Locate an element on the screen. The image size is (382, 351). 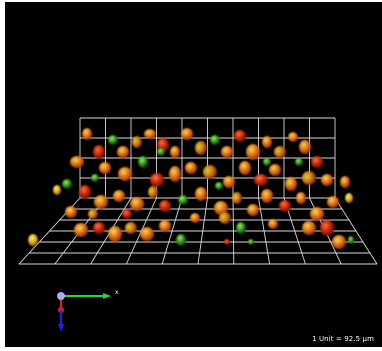
x-axis-label: x is located at coordinates (117, 292).